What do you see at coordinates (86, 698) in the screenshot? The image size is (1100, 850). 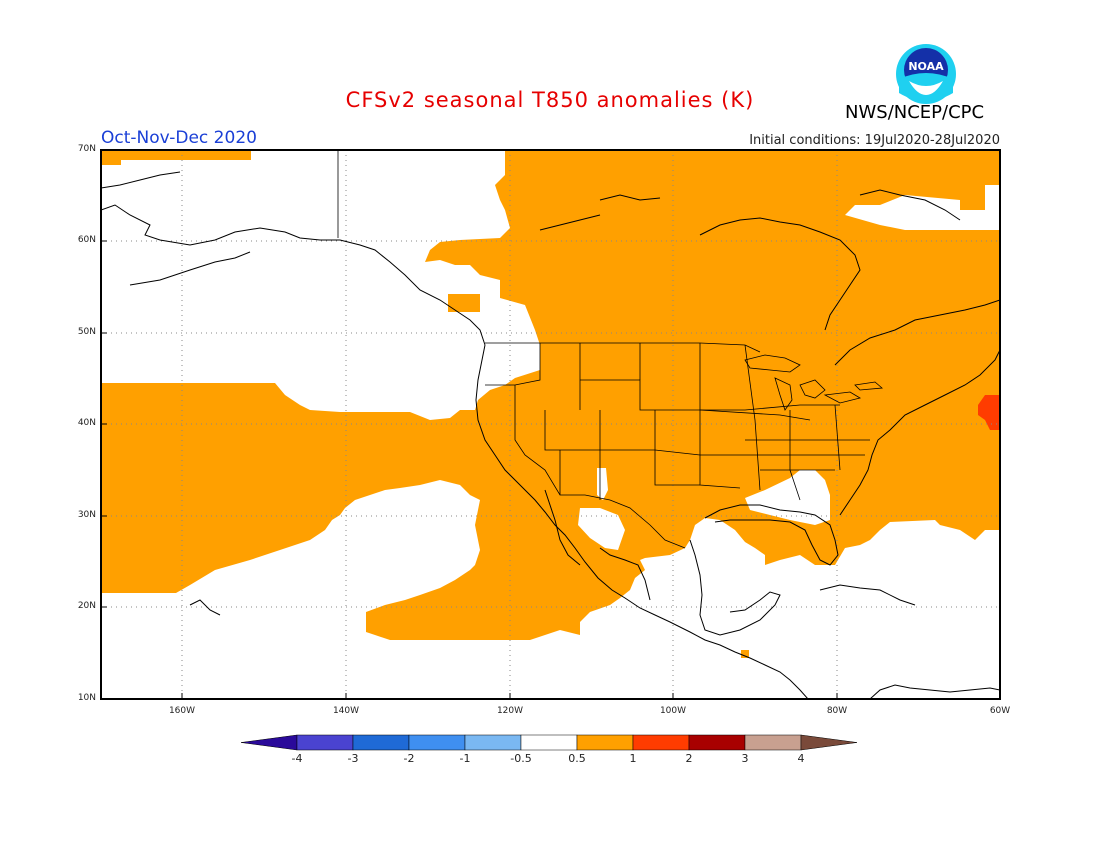 I see `lat-label-10n: 10N` at bounding box center [86, 698].